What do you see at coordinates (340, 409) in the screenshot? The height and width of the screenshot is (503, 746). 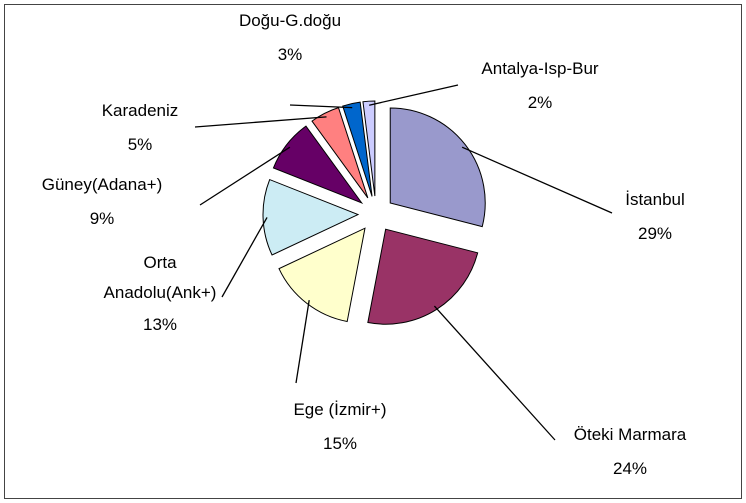 I see `category-label: Ege (İzmir+)` at bounding box center [340, 409].